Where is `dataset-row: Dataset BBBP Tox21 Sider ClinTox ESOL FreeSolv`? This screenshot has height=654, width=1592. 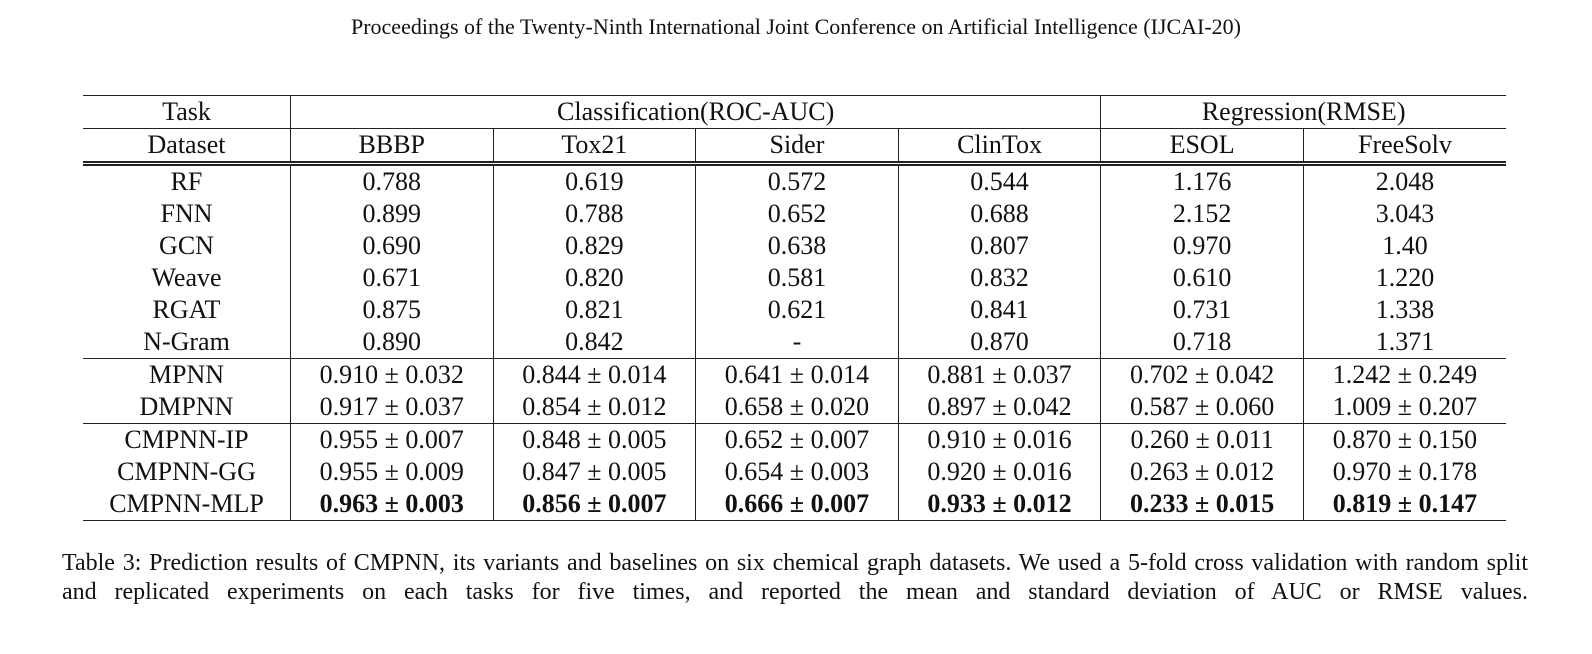 dataset-row: Dataset BBBP Tox21 Sider ClinTox ESOL FreeSolv is located at coordinates (794, 147).